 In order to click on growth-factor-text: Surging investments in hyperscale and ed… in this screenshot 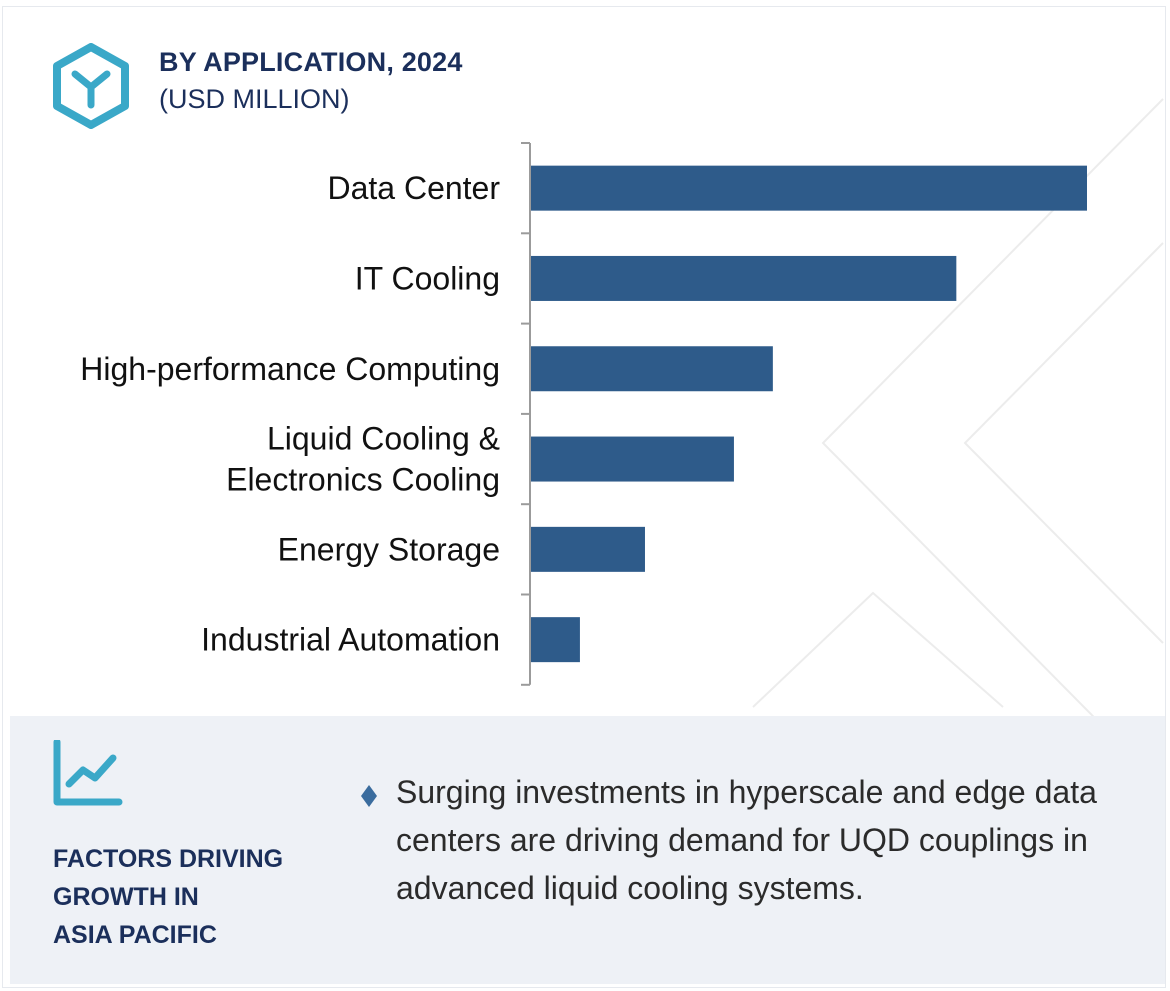, I will do `click(746, 840)`.